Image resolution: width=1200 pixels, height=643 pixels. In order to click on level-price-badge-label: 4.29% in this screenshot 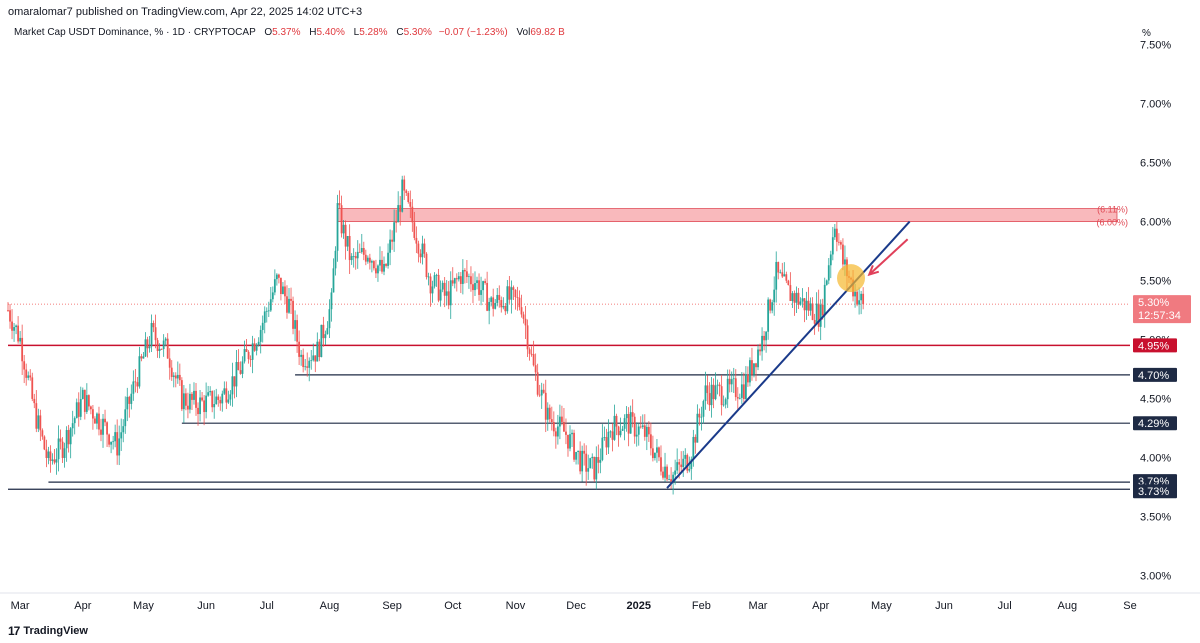, I will do `click(1153, 424)`.